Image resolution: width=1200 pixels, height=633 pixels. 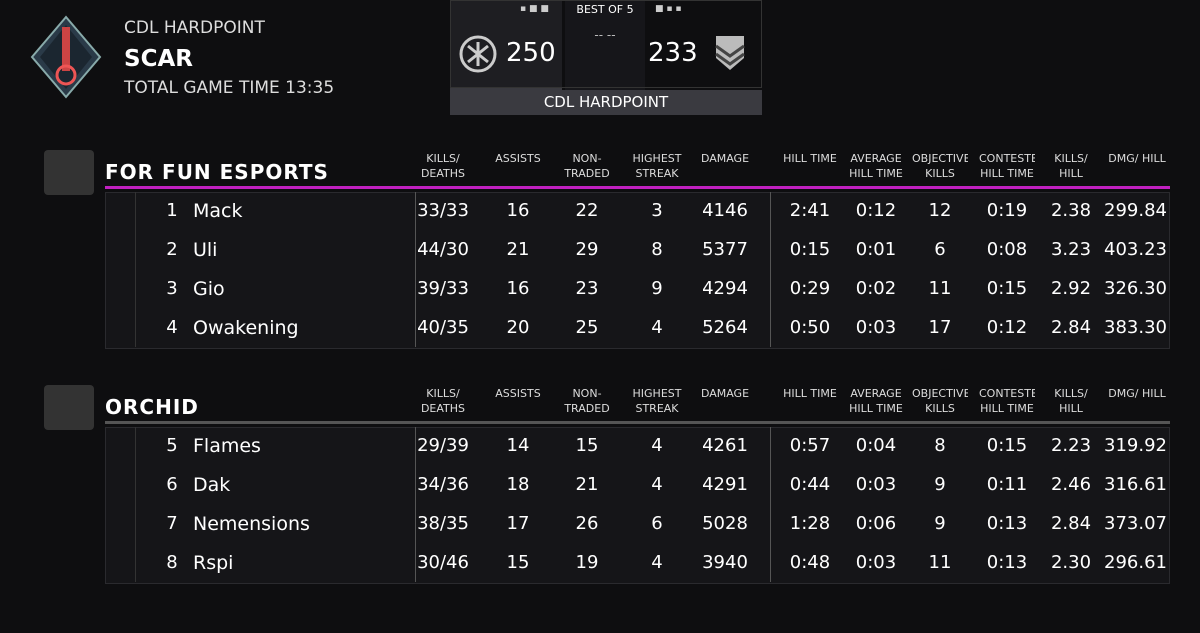 What do you see at coordinates (810, 445) in the screenshot?
I see `stat-cell: 0:57` at bounding box center [810, 445].